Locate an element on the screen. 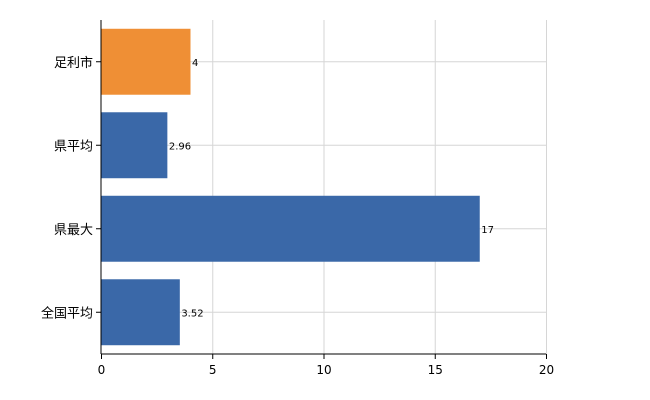 The image size is (650, 400). x-tick-label: 0 is located at coordinates (102, 370).